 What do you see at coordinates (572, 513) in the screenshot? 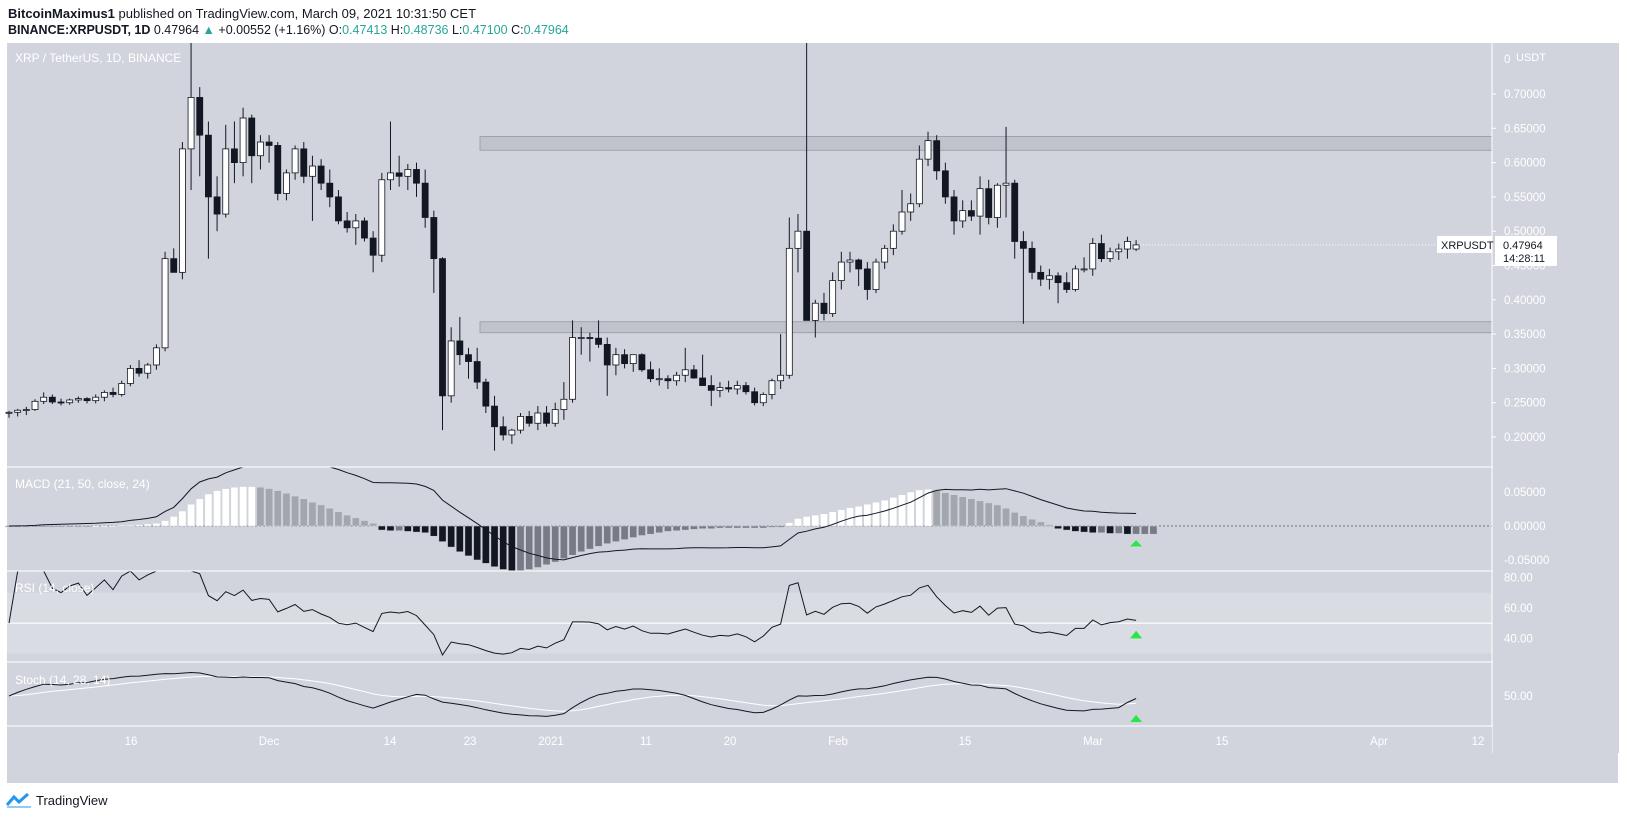
I see `macd-line` at bounding box center [572, 513].